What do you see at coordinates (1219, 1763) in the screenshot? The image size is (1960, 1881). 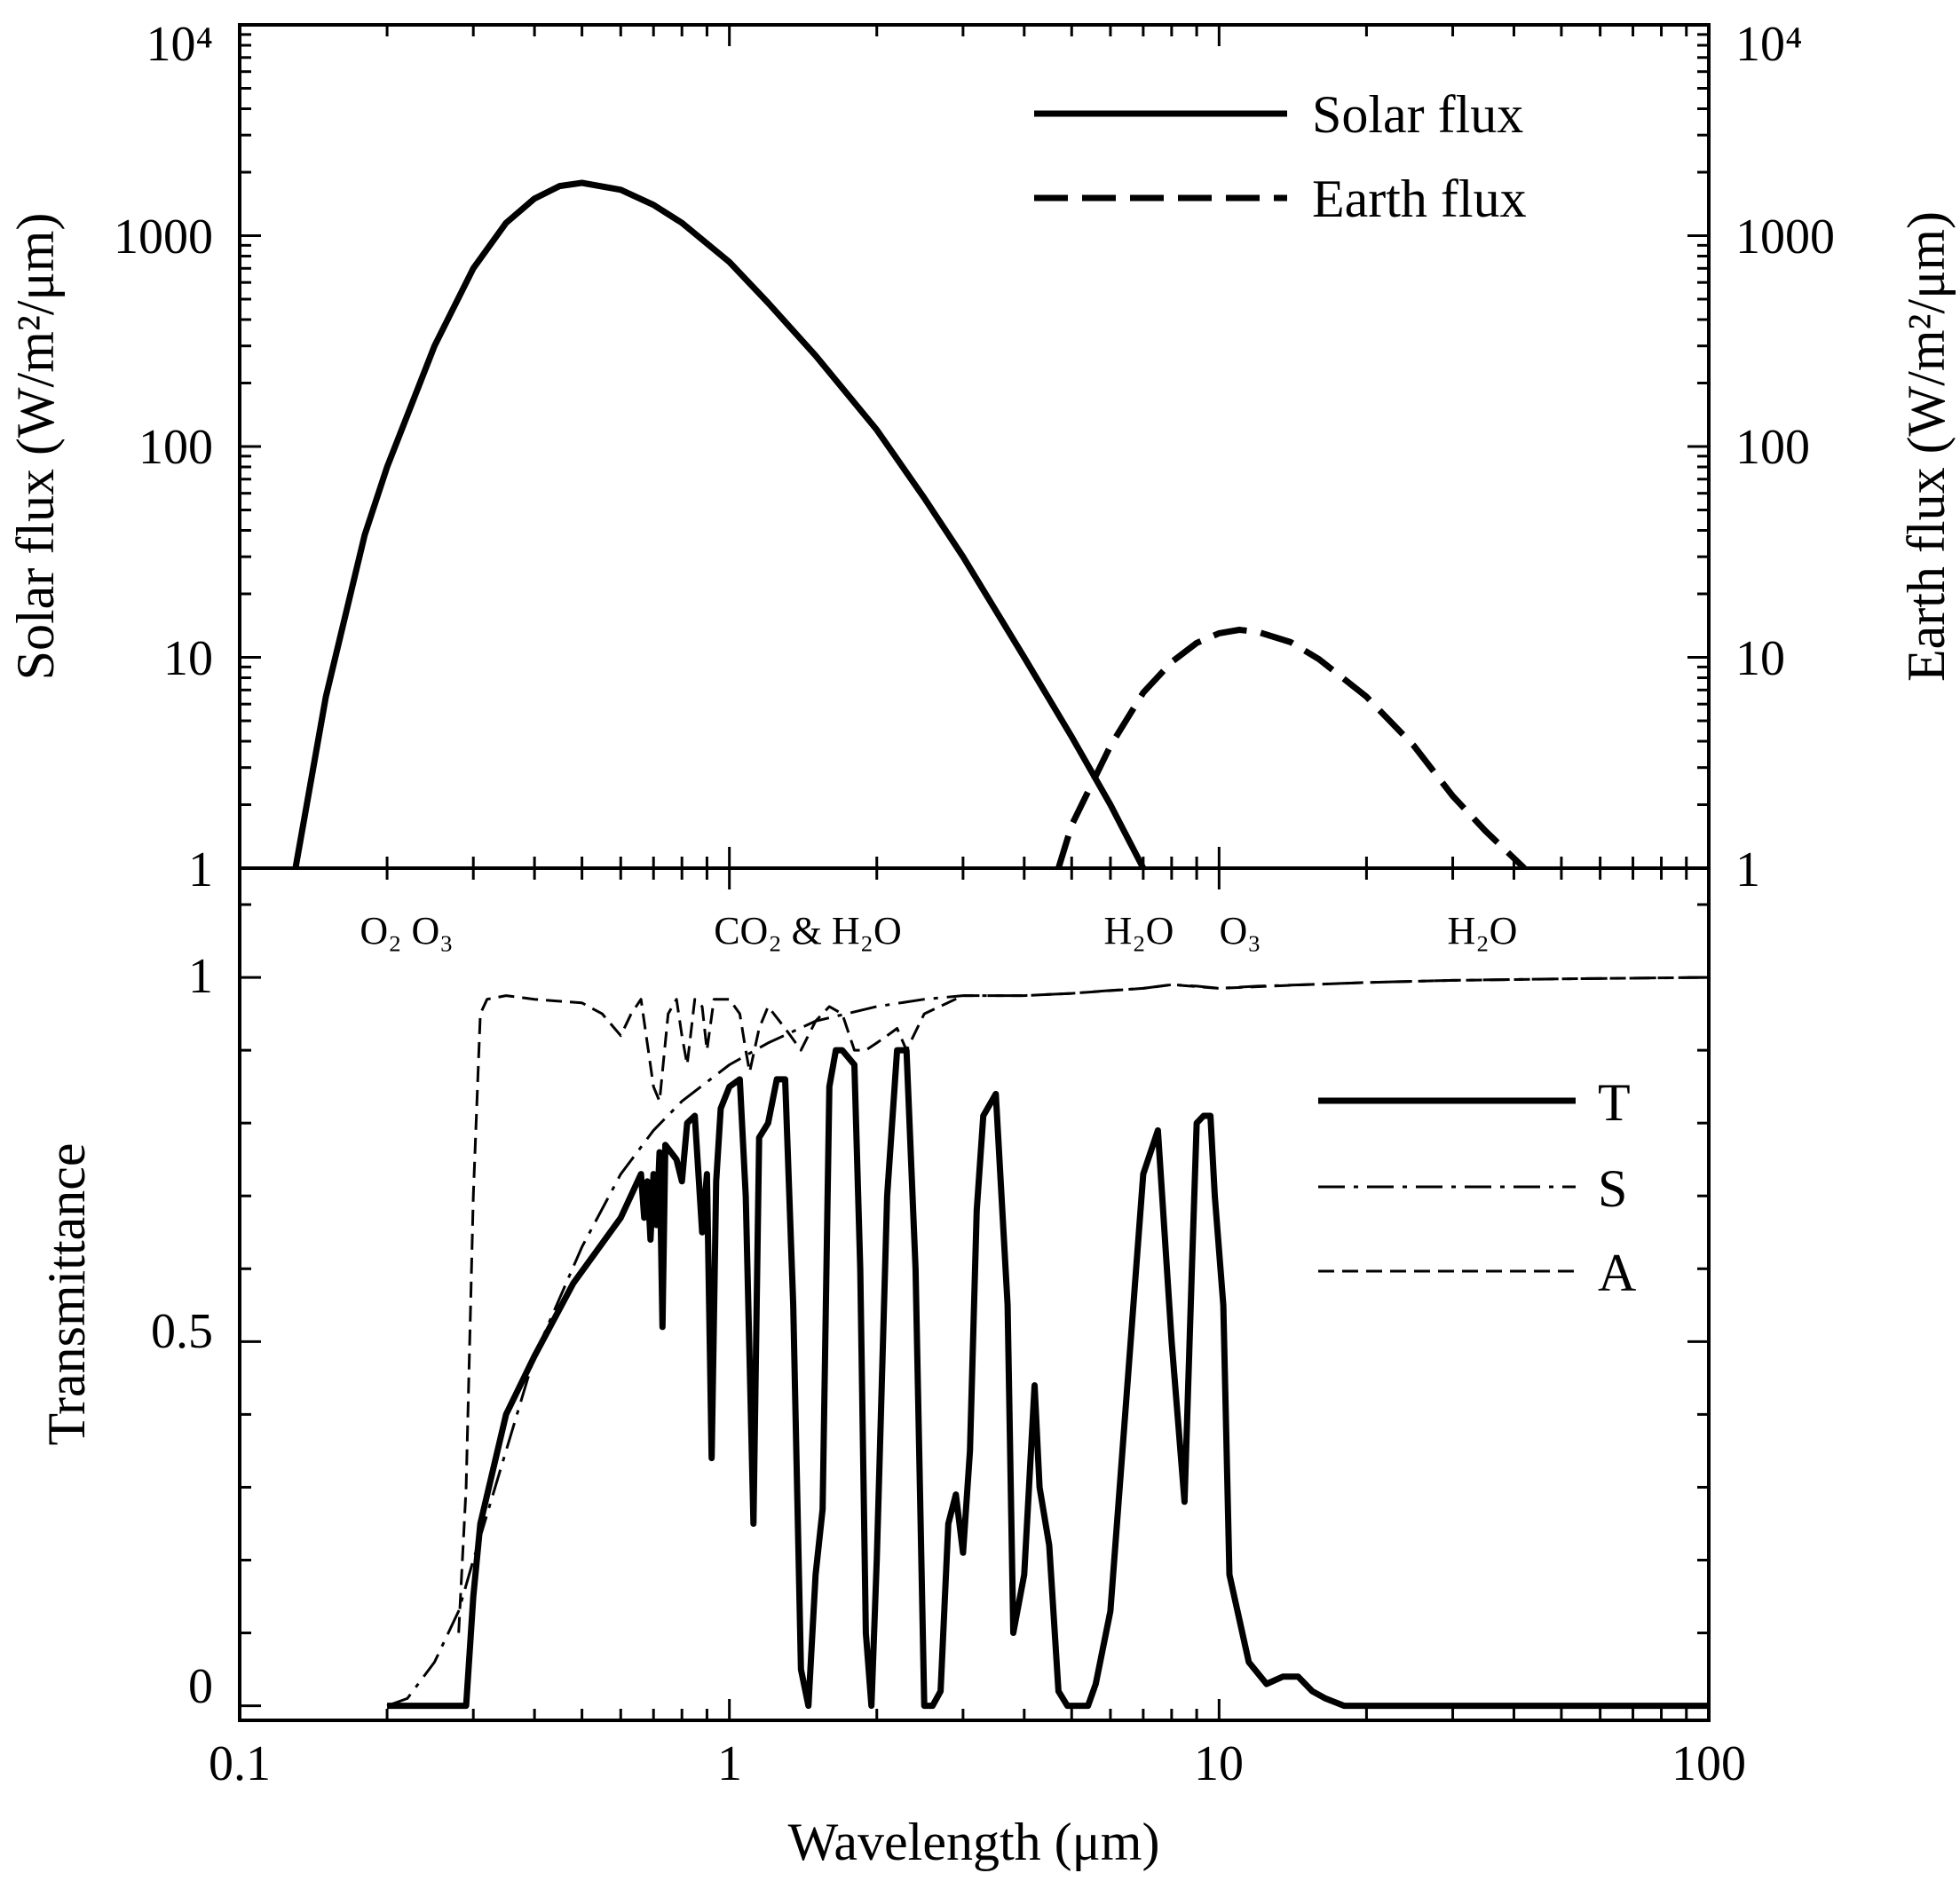 I see `x-tick-label-10: 10` at bounding box center [1219, 1763].